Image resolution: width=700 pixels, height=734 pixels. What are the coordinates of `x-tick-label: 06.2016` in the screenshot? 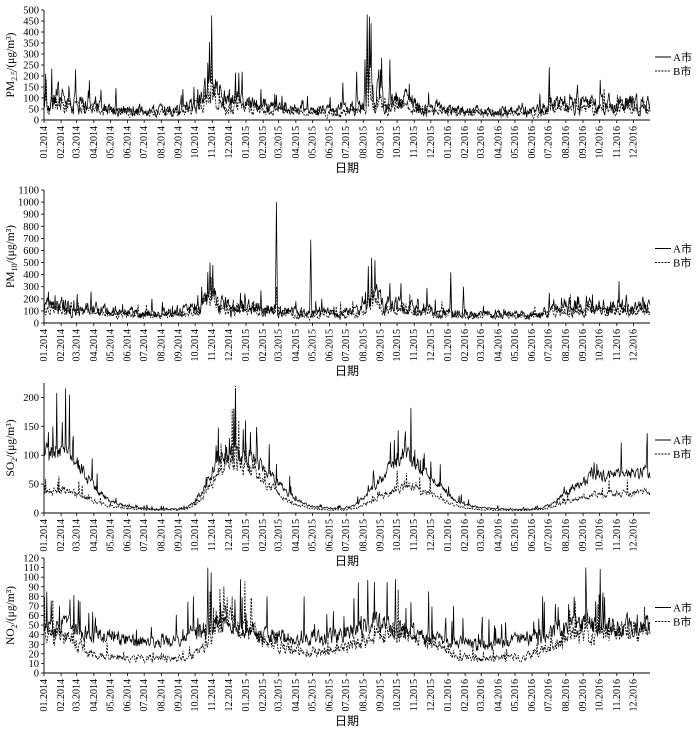 It's located at (532, 345).